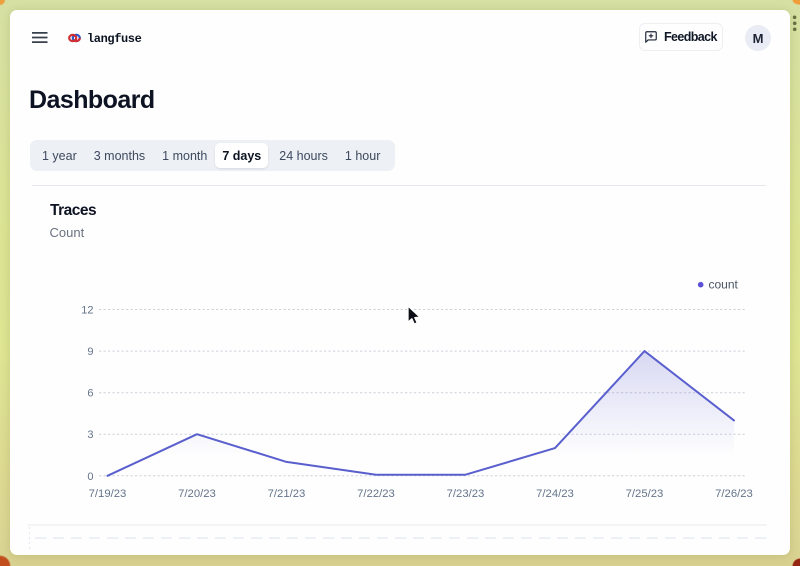  I want to click on svg-text: 7/20/23, so click(197, 494).